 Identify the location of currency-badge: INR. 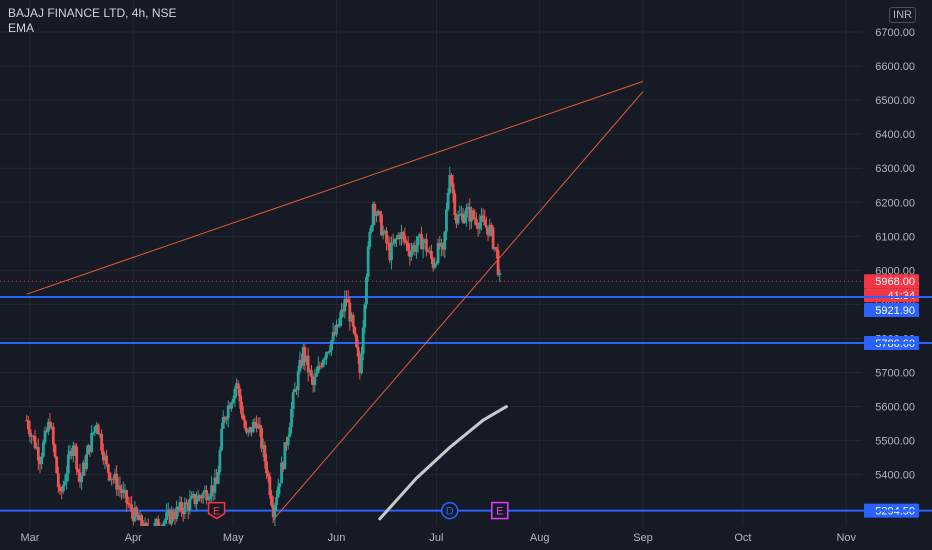
(902, 15).